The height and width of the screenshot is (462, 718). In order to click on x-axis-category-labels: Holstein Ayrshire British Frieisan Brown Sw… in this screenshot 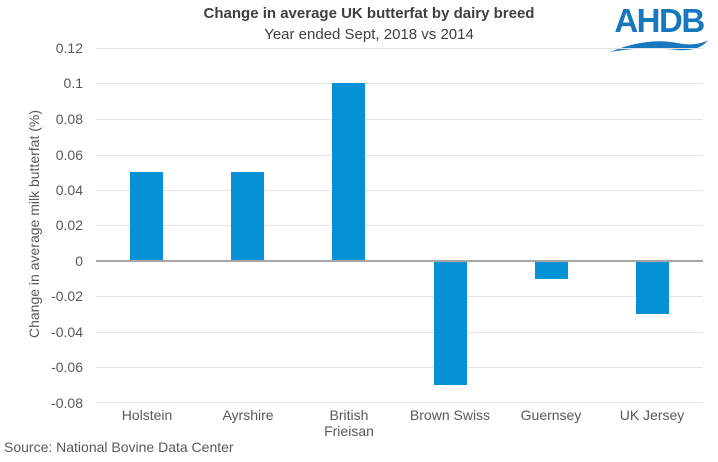, I will do `click(399, 425)`.